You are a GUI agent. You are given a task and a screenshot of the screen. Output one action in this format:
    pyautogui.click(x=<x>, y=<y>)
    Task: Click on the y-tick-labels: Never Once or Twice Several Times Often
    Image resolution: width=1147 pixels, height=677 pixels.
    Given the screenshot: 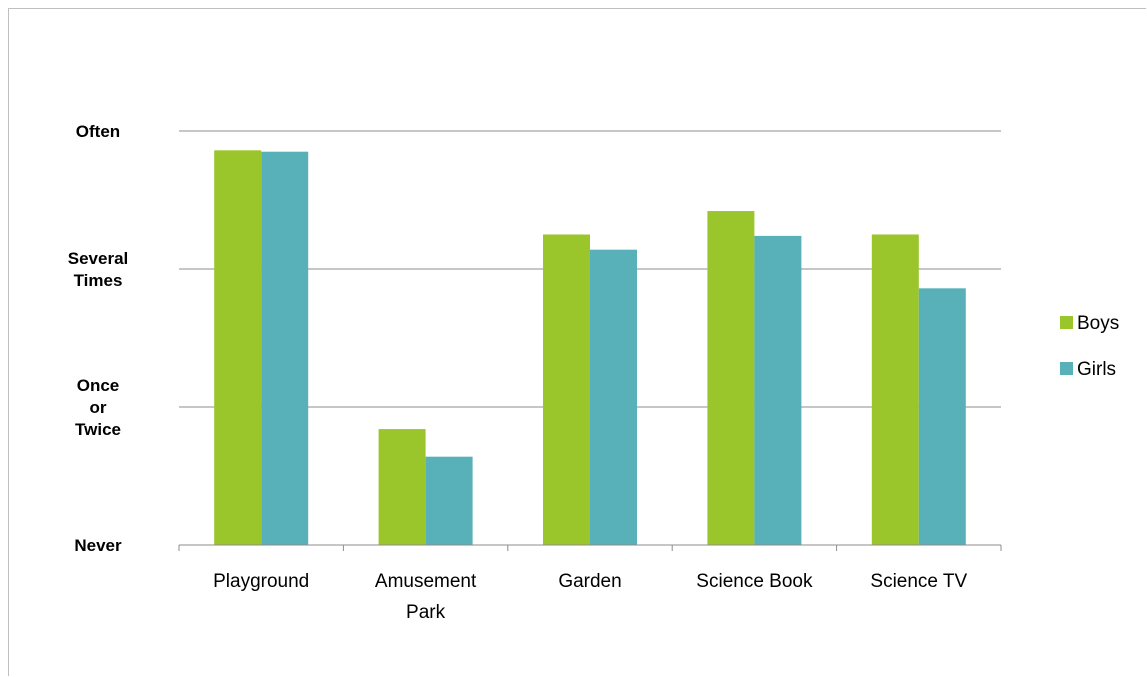 What is the action you would take?
    pyautogui.click(x=98, y=338)
    